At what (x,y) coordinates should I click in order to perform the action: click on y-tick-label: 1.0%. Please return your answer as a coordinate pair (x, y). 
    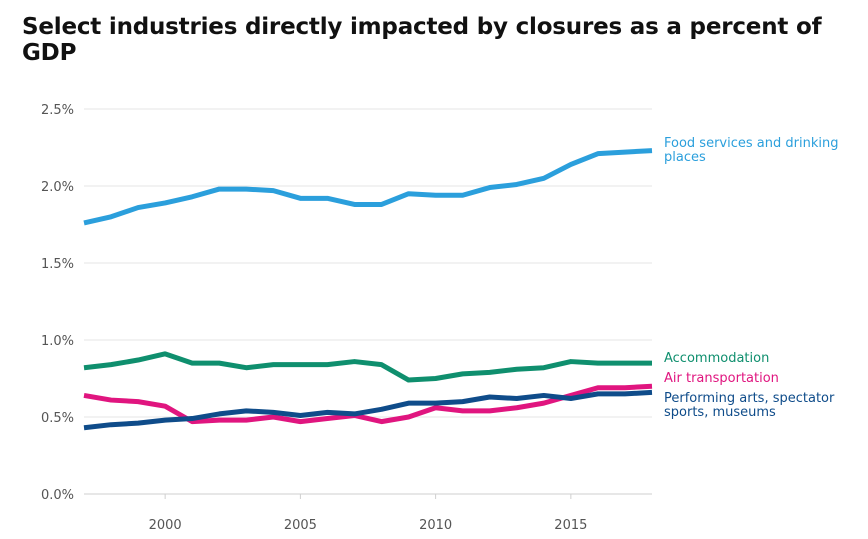
    Looking at the image, I should click on (57, 341).